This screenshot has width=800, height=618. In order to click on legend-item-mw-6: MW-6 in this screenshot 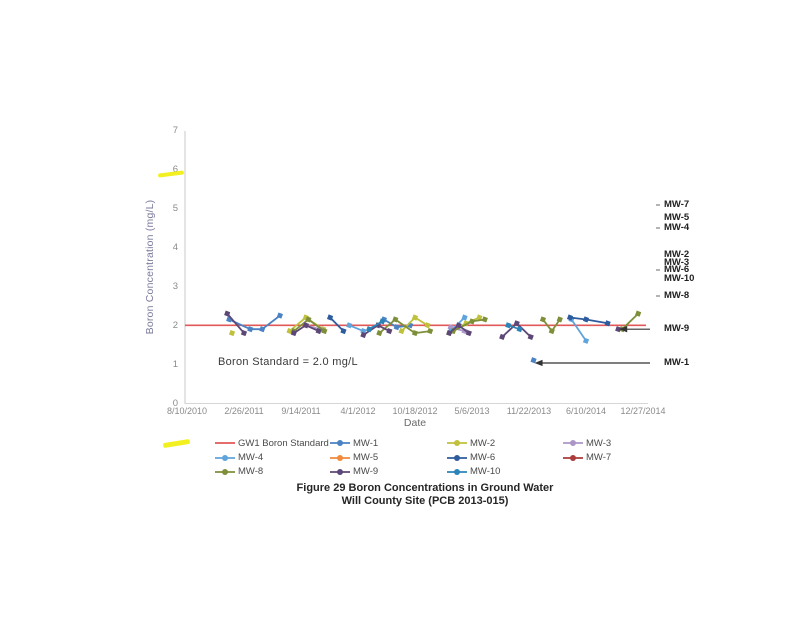, I will do `click(471, 458)`.